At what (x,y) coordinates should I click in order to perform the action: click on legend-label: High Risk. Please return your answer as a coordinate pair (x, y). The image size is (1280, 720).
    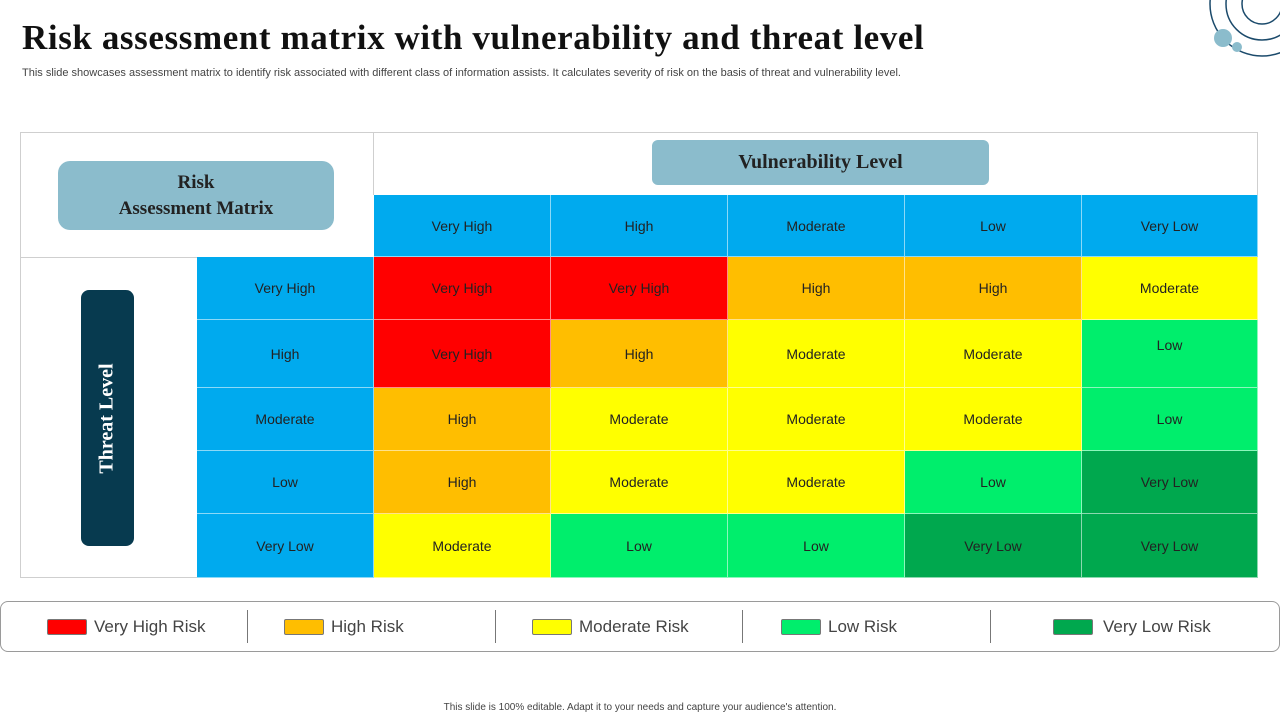
    Looking at the image, I should click on (367, 626).